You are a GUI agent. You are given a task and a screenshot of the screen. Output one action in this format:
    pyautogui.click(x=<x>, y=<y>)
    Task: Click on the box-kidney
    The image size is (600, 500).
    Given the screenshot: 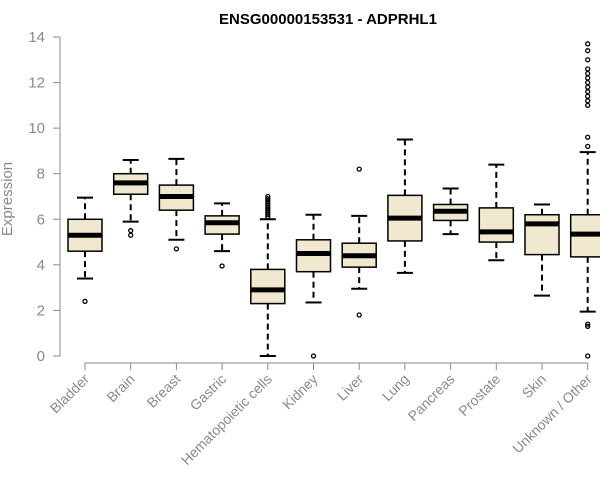 What is the action you would take?
    pyautogui.click(x=313, y=286)
    